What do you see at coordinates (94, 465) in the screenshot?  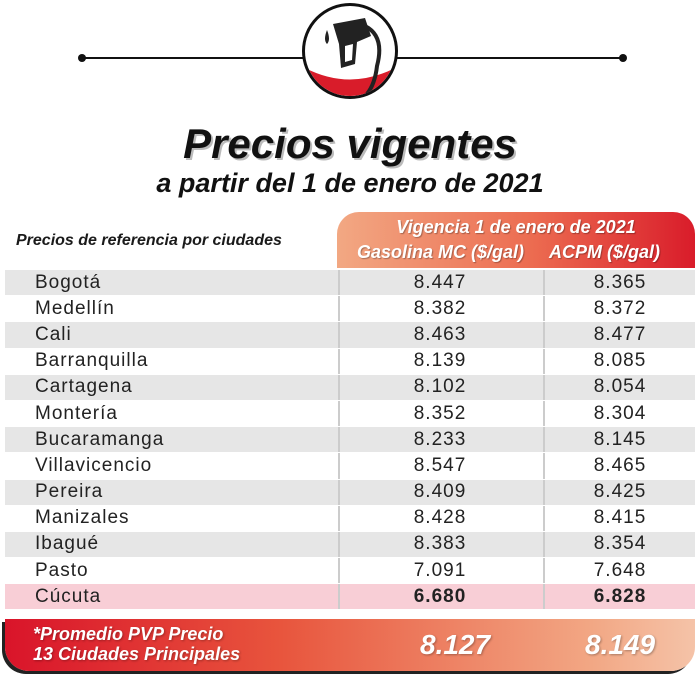 I see `city-cell: Villavicencio` at bounding box center [94, 465].